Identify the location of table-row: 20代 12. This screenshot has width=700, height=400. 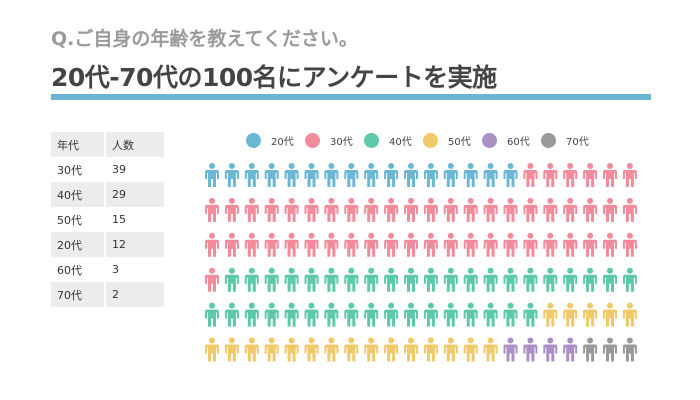
(107, 244).